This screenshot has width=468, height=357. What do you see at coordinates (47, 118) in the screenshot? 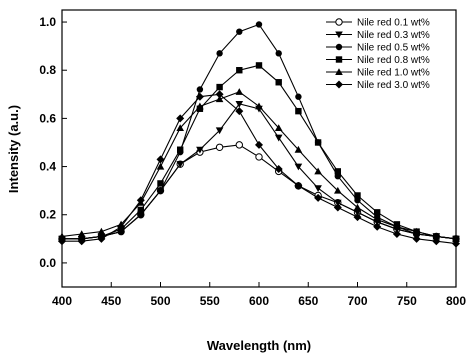
I see `y-tick-label: 0.6` at bounding box center [47, 118].